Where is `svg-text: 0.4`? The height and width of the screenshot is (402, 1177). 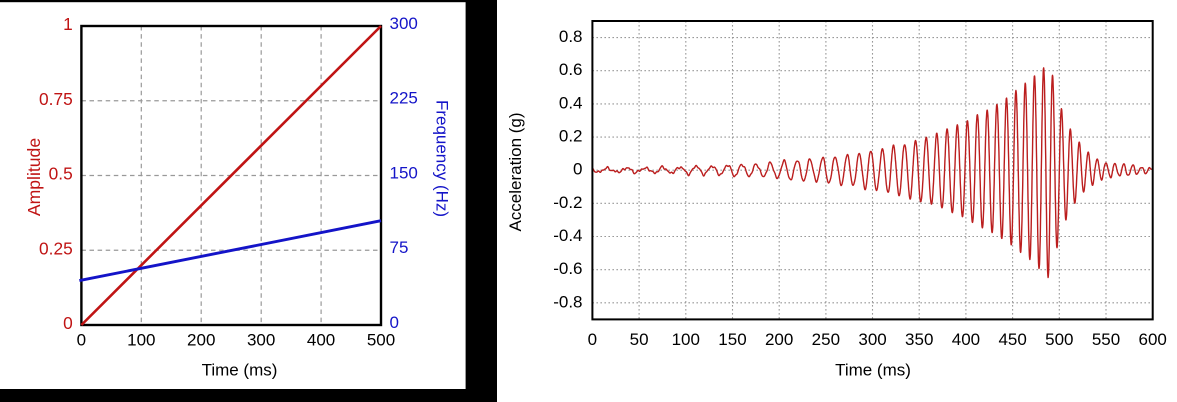 svg-text: 0.4 is located at coordinates (571, 102).